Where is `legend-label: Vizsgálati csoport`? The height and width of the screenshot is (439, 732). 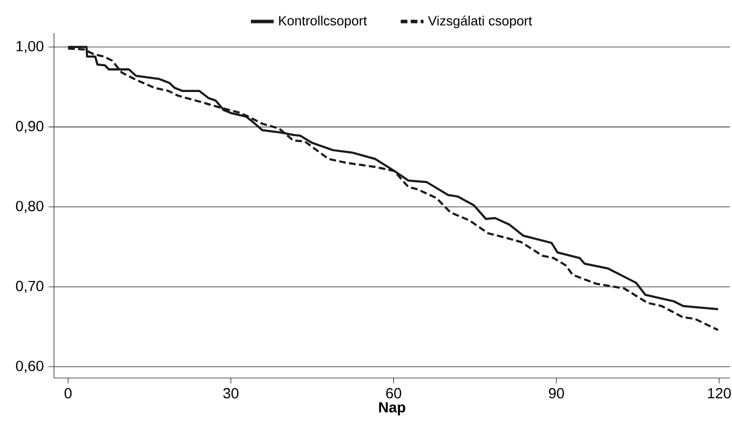
legend-label: Vizsgálati csoport is located at coordinates (480, 22).